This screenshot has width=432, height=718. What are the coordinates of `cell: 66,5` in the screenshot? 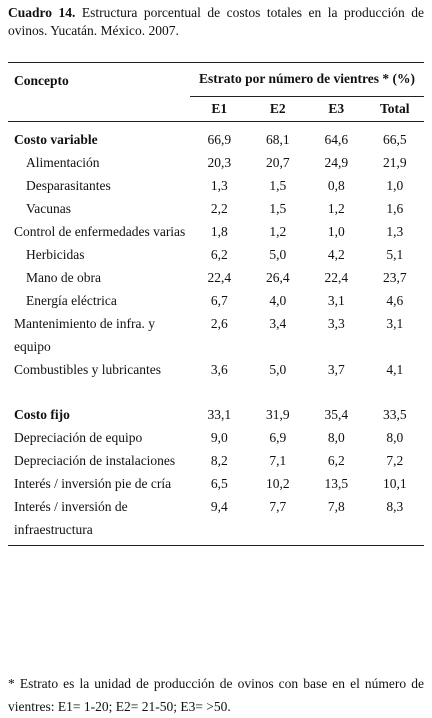 It's located at (394, 139).